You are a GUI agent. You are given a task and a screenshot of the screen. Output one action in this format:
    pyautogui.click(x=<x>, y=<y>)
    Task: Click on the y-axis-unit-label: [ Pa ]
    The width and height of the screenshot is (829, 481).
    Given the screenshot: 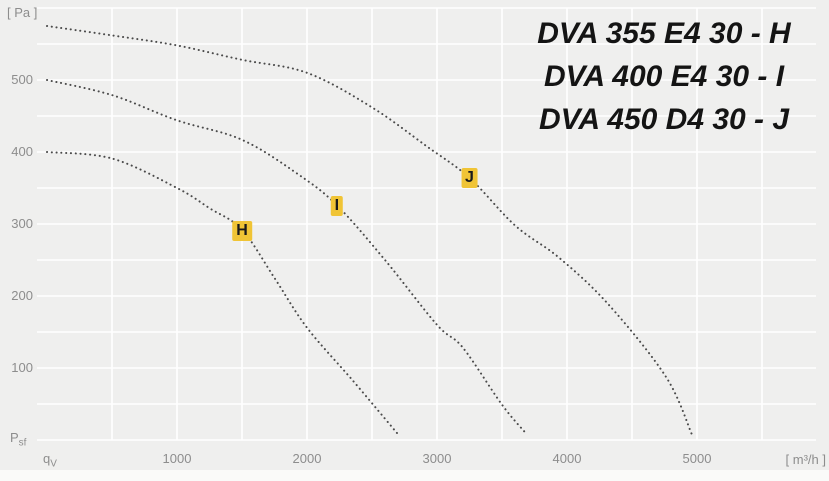 What is the action you would take?
    pyautogui.click(x=22, y=12)
    